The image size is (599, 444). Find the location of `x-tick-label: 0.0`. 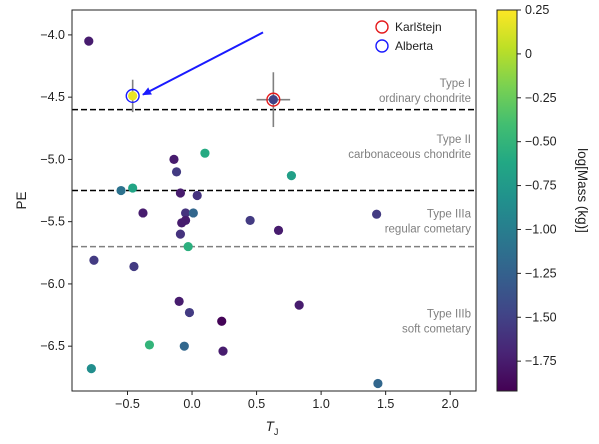

x-tick-label: 0.0 is located at coordinates (191, 404).